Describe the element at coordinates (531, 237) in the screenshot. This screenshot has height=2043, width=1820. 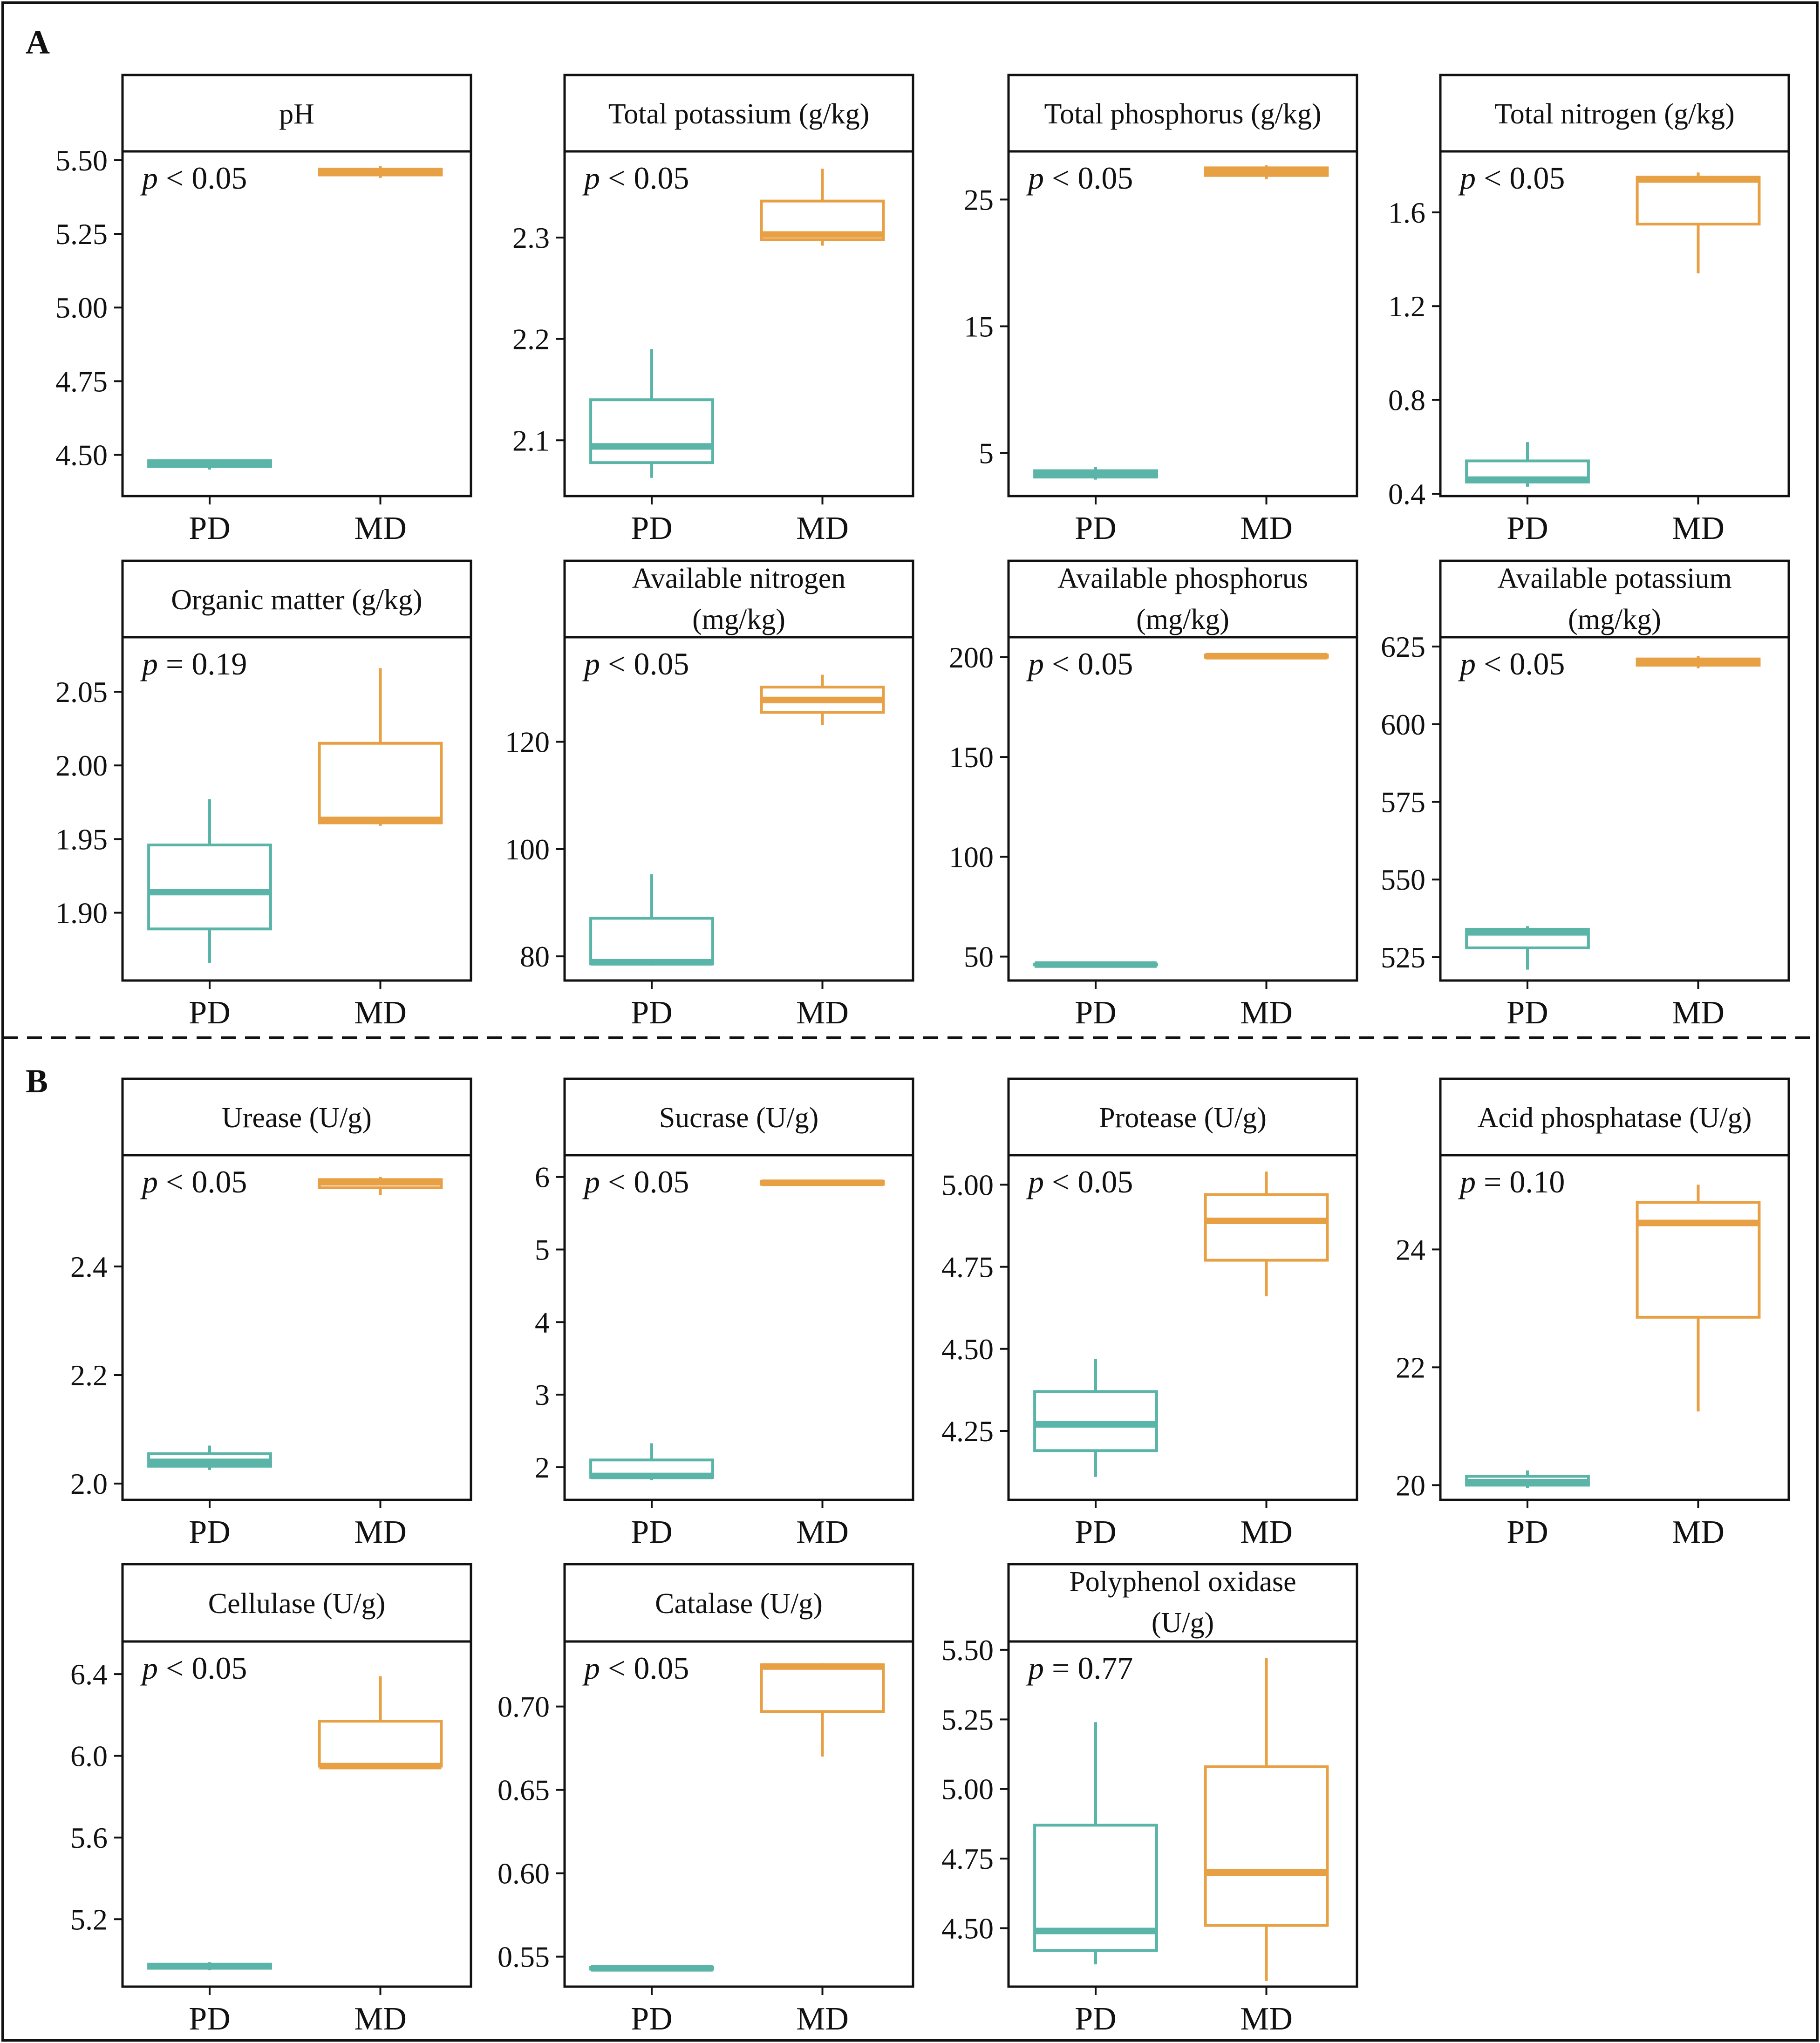
I see `y-tick-label: 2.3` at that location.